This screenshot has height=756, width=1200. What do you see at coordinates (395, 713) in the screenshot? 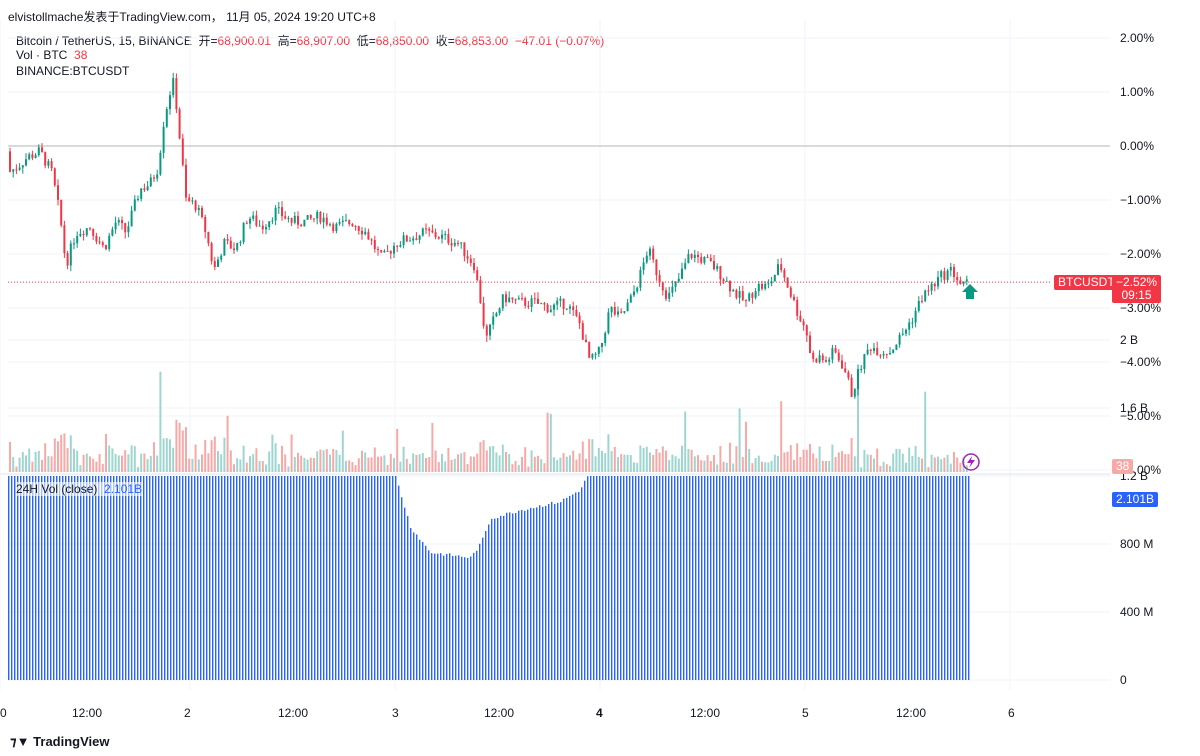
I see `time-tick-label: 3` at bounding box center [395, 713].